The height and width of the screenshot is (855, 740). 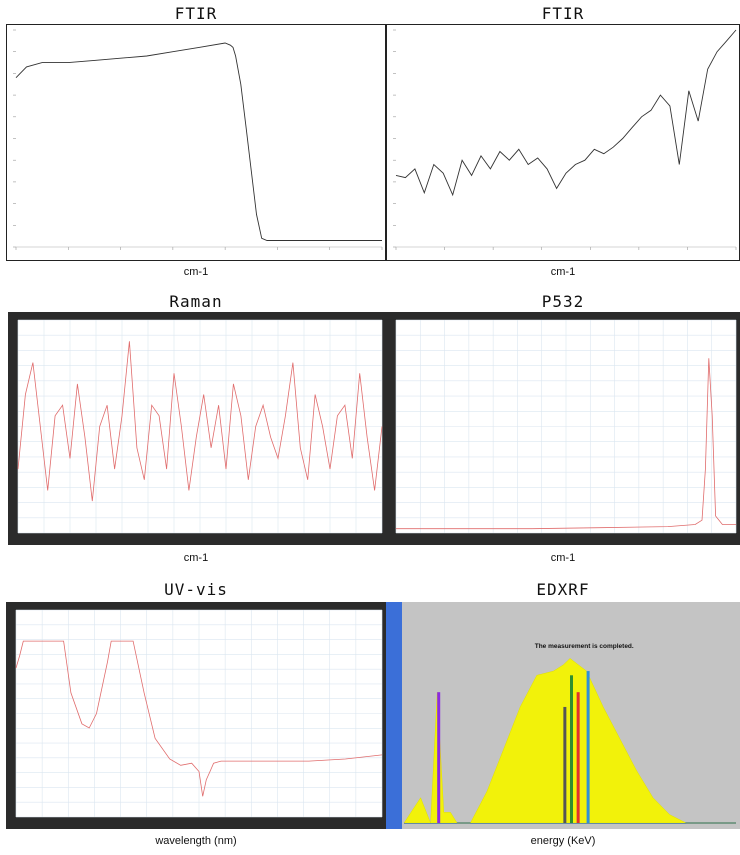 I want to click on panel-title: P532, so click(x=563, y=301).